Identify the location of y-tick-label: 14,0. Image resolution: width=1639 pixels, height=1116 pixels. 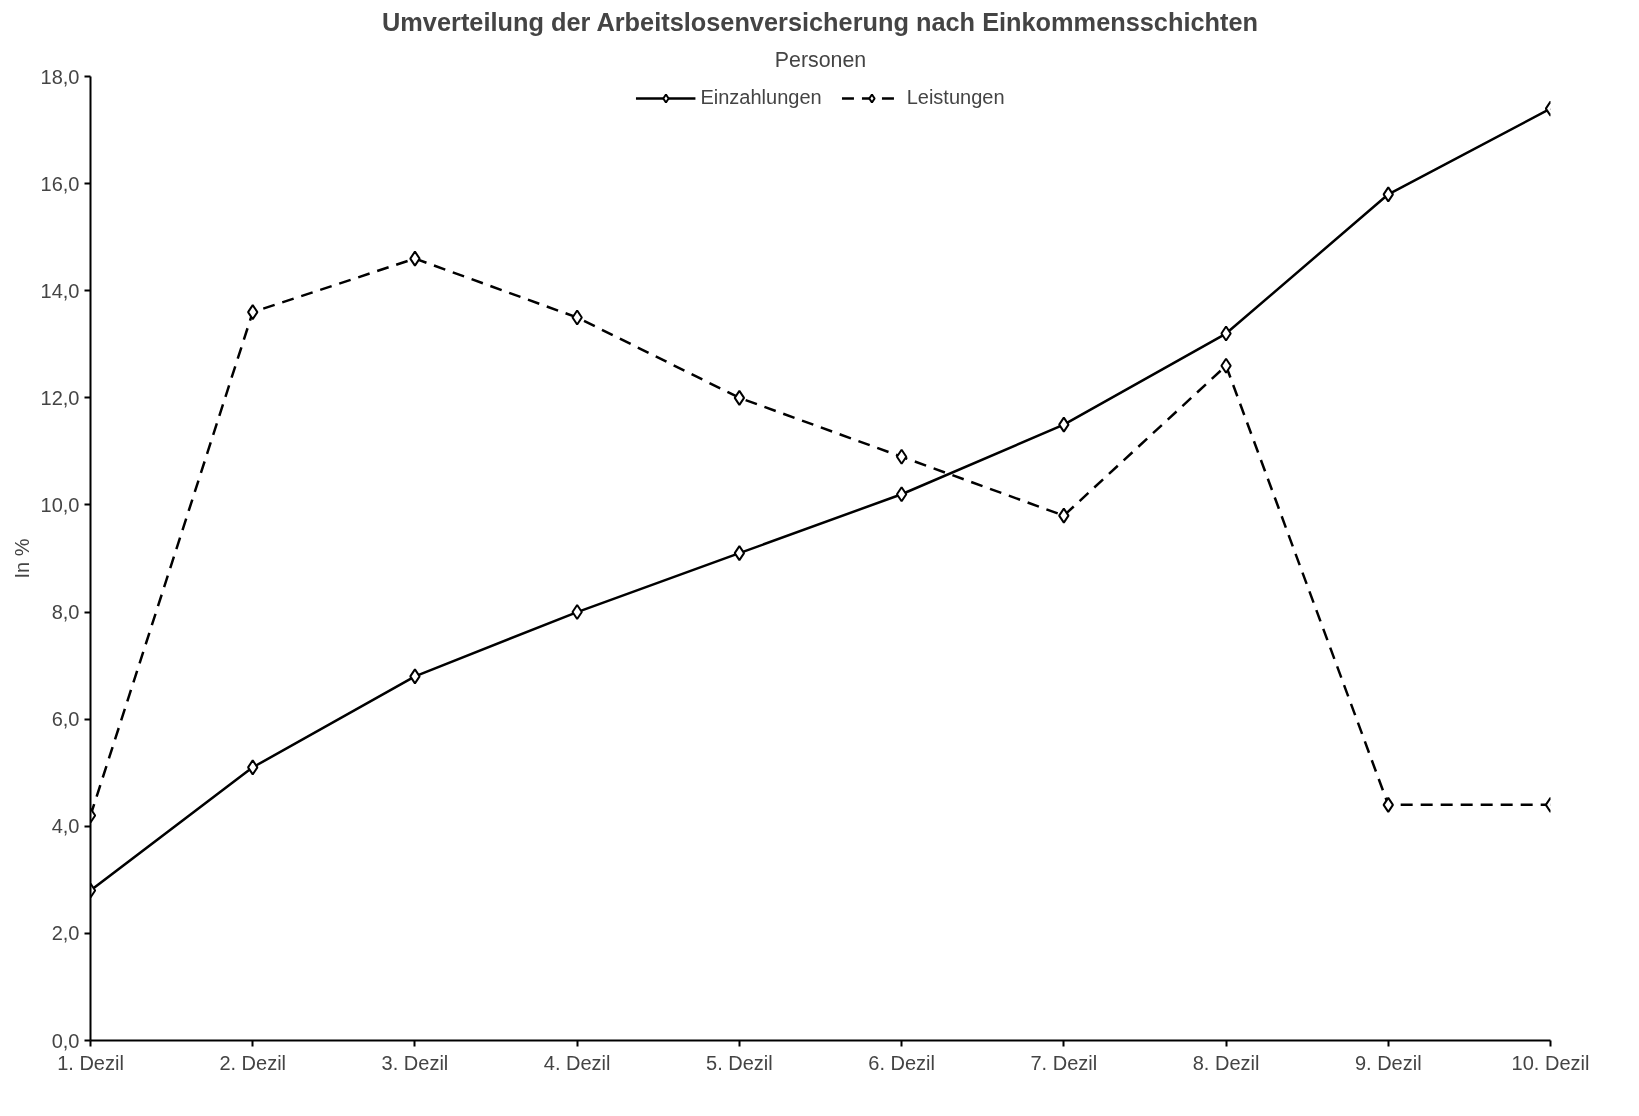
(60, 290).